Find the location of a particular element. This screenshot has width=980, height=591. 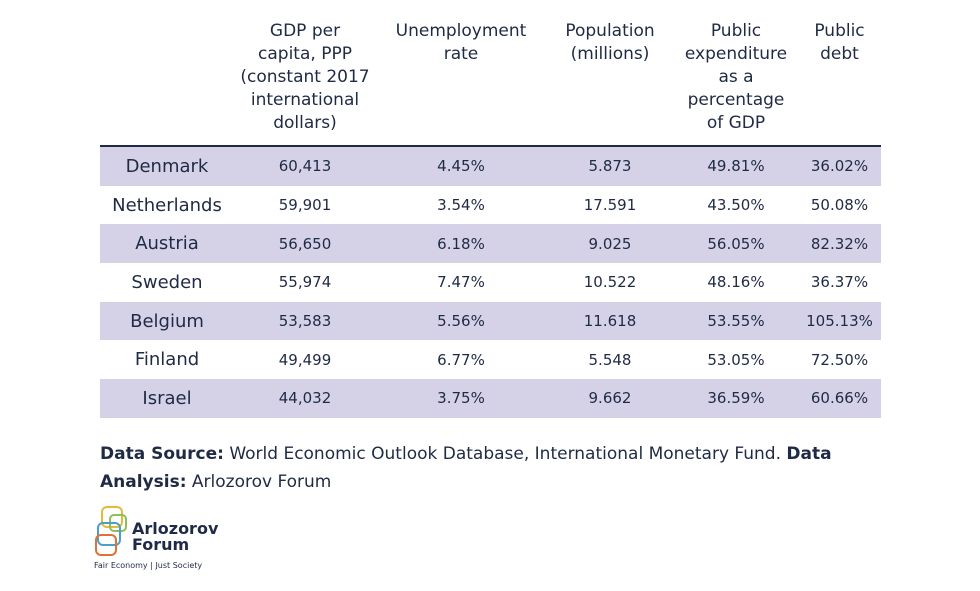

value-cell: 4.45% is located at coordinates (461, 166).